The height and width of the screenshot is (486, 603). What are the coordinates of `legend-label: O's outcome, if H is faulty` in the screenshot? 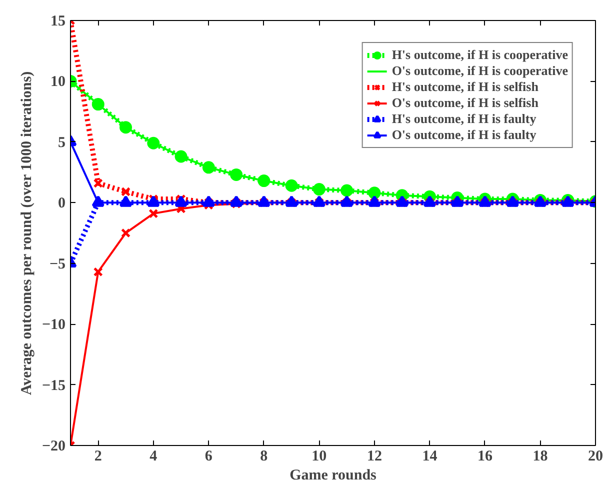 It's located at (464, 135).